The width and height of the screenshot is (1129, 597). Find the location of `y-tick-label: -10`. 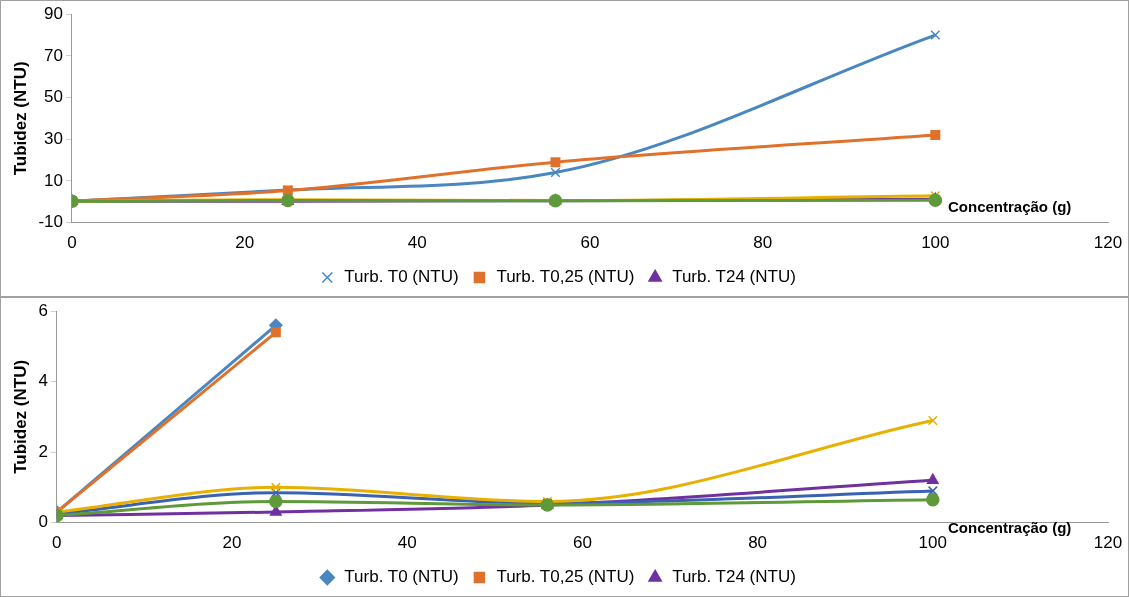

y-tick-label: -10 is located at coordinates (50, 222).